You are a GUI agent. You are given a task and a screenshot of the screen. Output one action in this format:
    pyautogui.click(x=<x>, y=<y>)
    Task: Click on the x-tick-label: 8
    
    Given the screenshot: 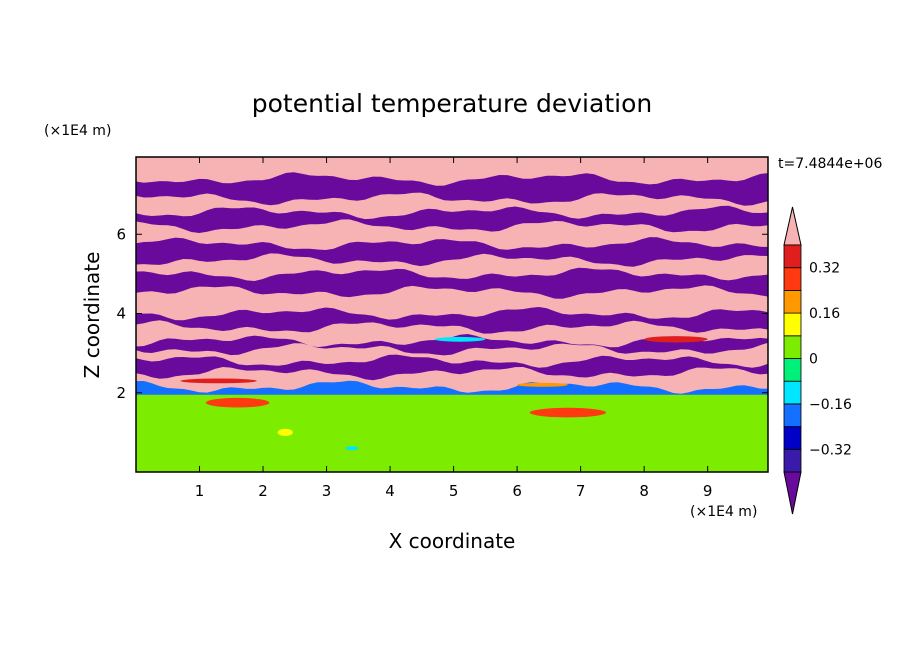 What is the action you would take?
    pyautogui.click(x=644, y=491)
    